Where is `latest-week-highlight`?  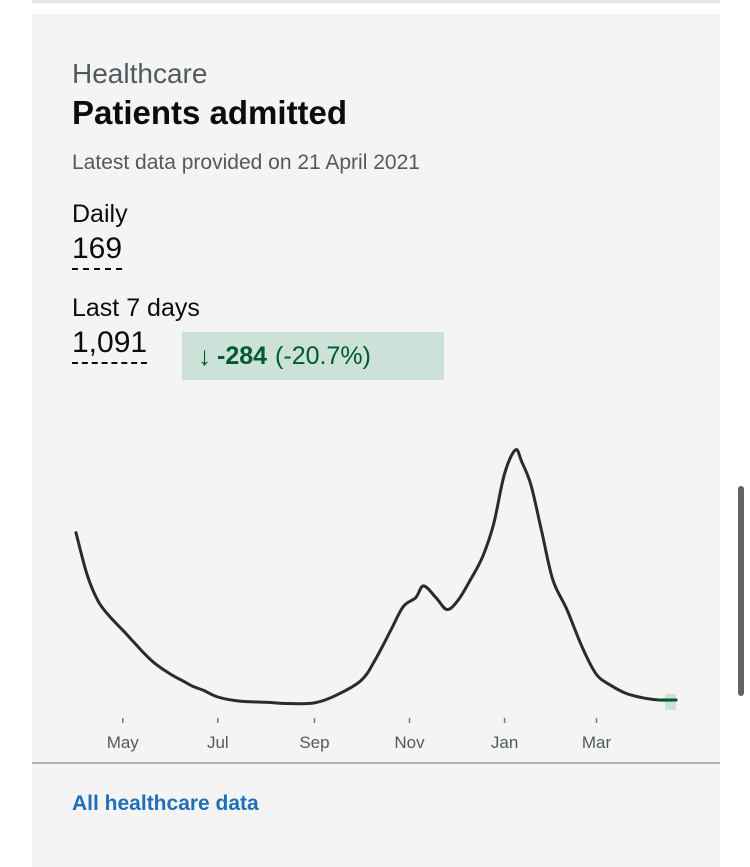 latest-week-highlight is located at coordinates (670, 702).